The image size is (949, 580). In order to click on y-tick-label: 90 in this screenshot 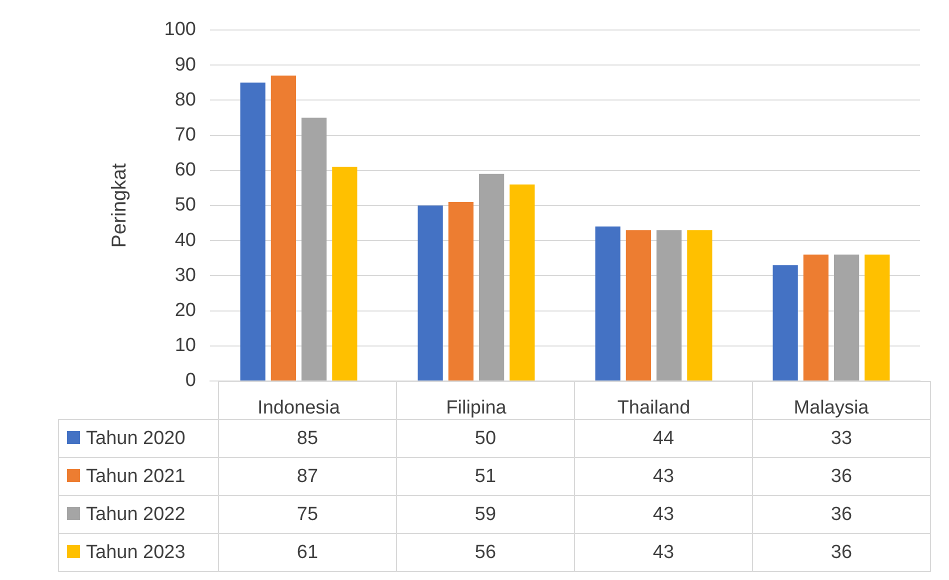, I will do `click(185, 65)`.